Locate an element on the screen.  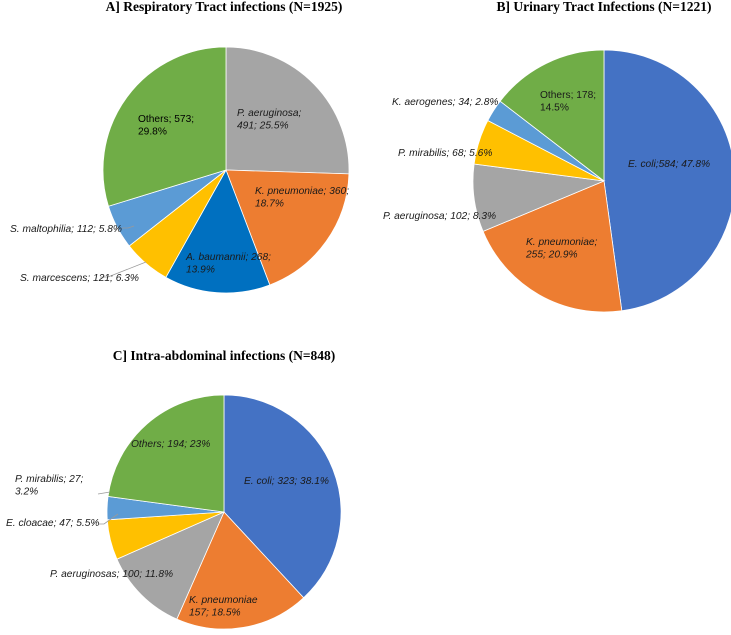
data-label-line-urinary-others-1: Others; 178; is located at coordinates (568, 95).